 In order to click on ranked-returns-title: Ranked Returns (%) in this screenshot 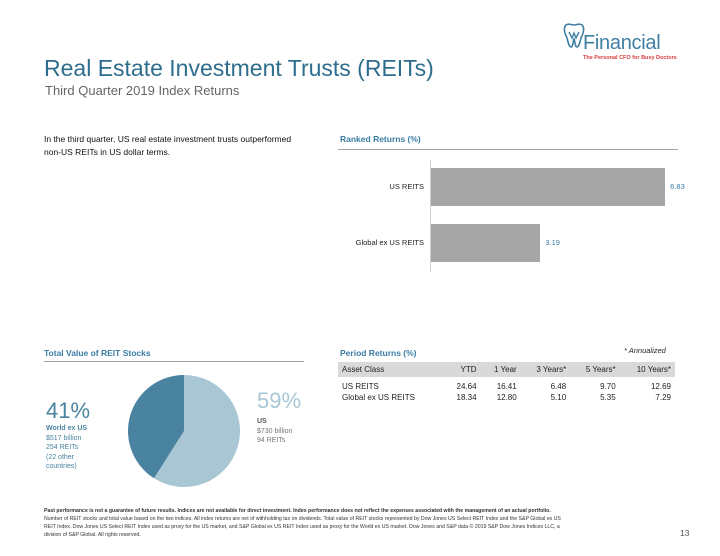, I will do `click(380, 139)`.